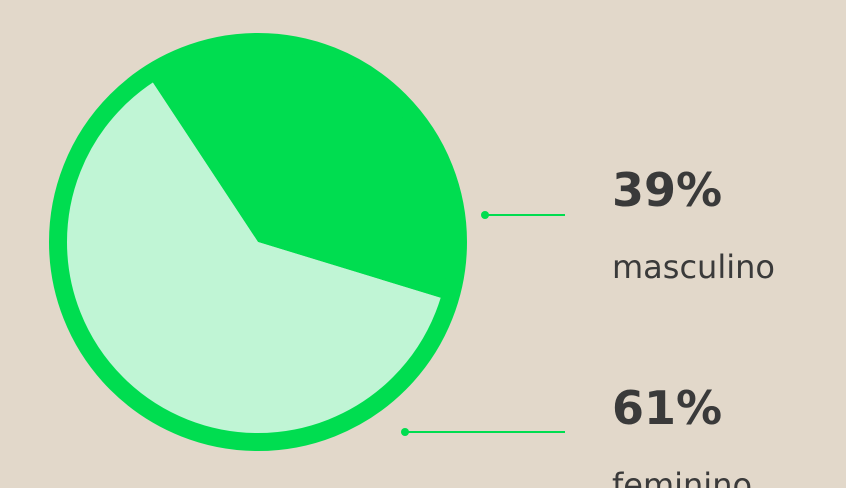  What do you see at coordinates (667, 190) in the screenshot?
I see `value-label: 39%` at bounding box center [667, 190].